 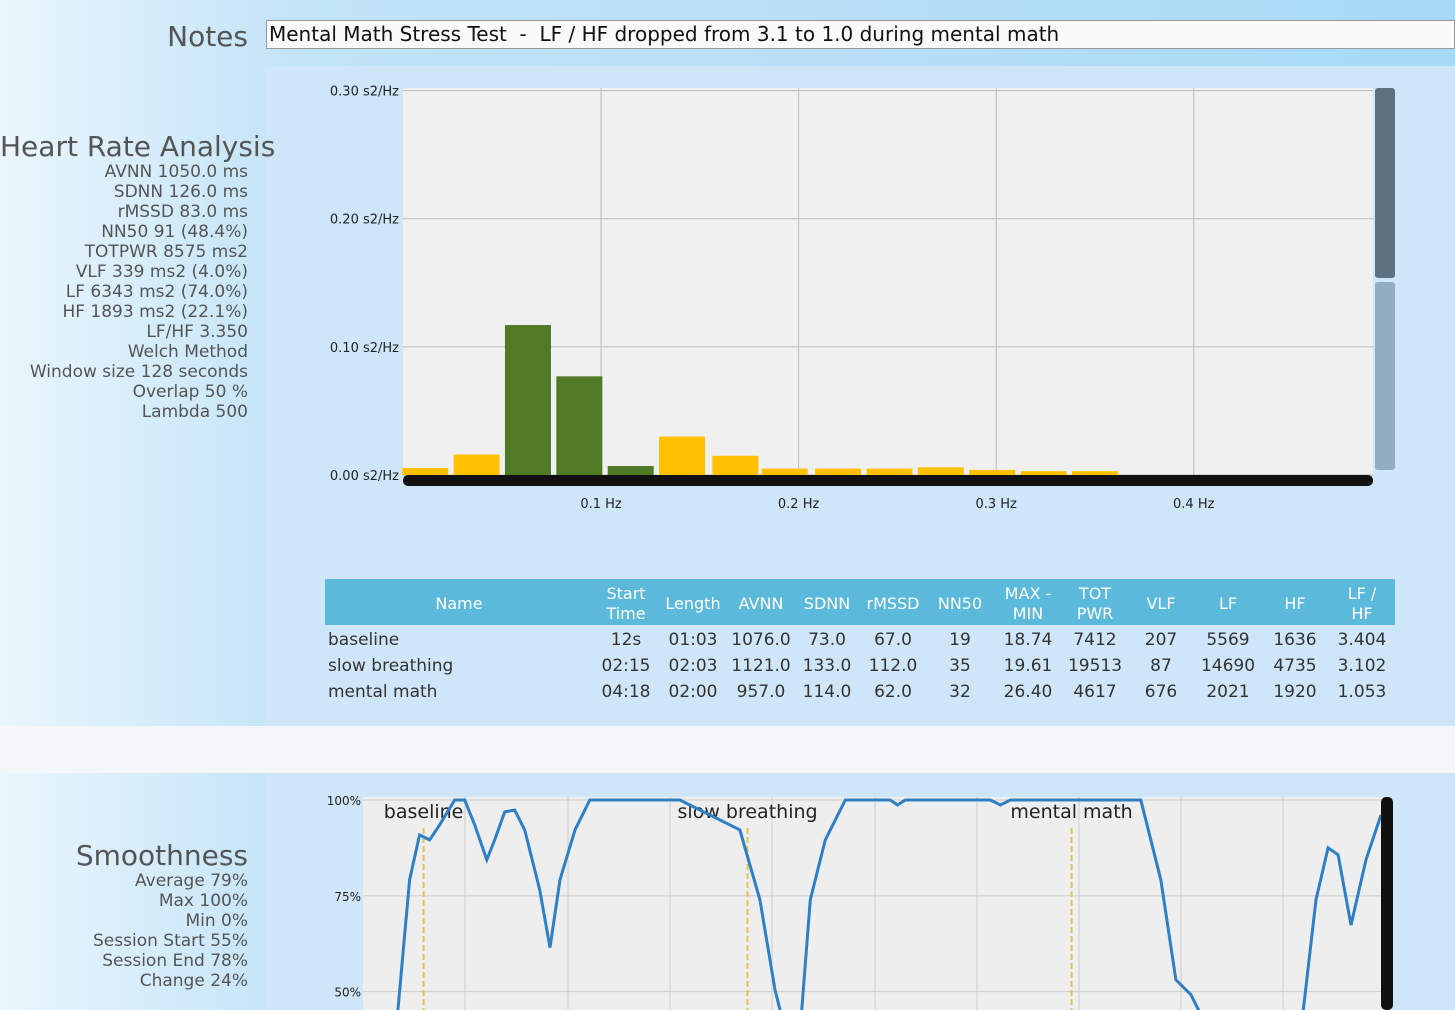 I want to click on stat-line: TOTPWR 8575 ms2, so click(x=166, y=252).